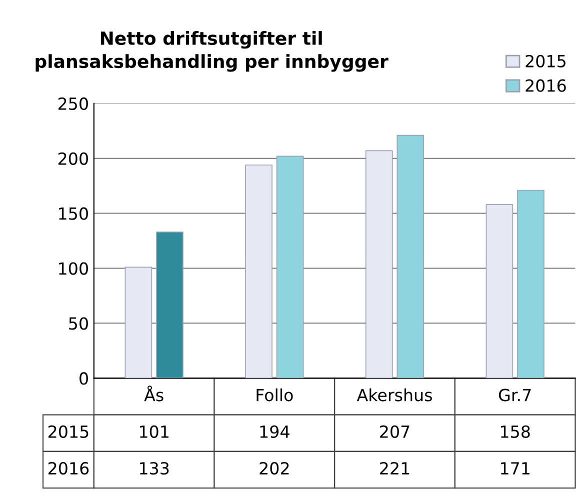  I want to click on data-label: 207, so click(395, 431).